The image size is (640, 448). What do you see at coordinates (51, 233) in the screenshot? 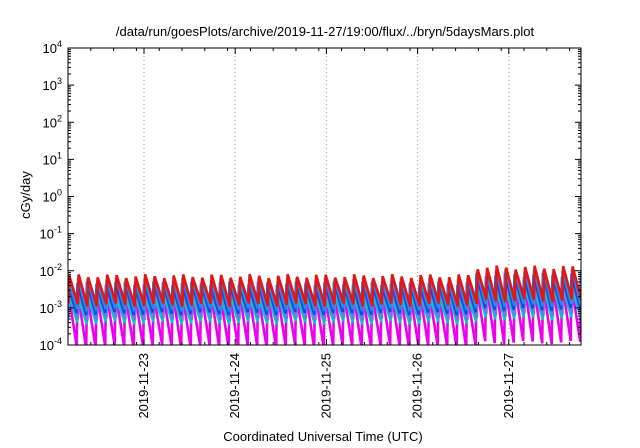
I see `y-tick-label: 10⁻¹` at bounding box center [51, 233].